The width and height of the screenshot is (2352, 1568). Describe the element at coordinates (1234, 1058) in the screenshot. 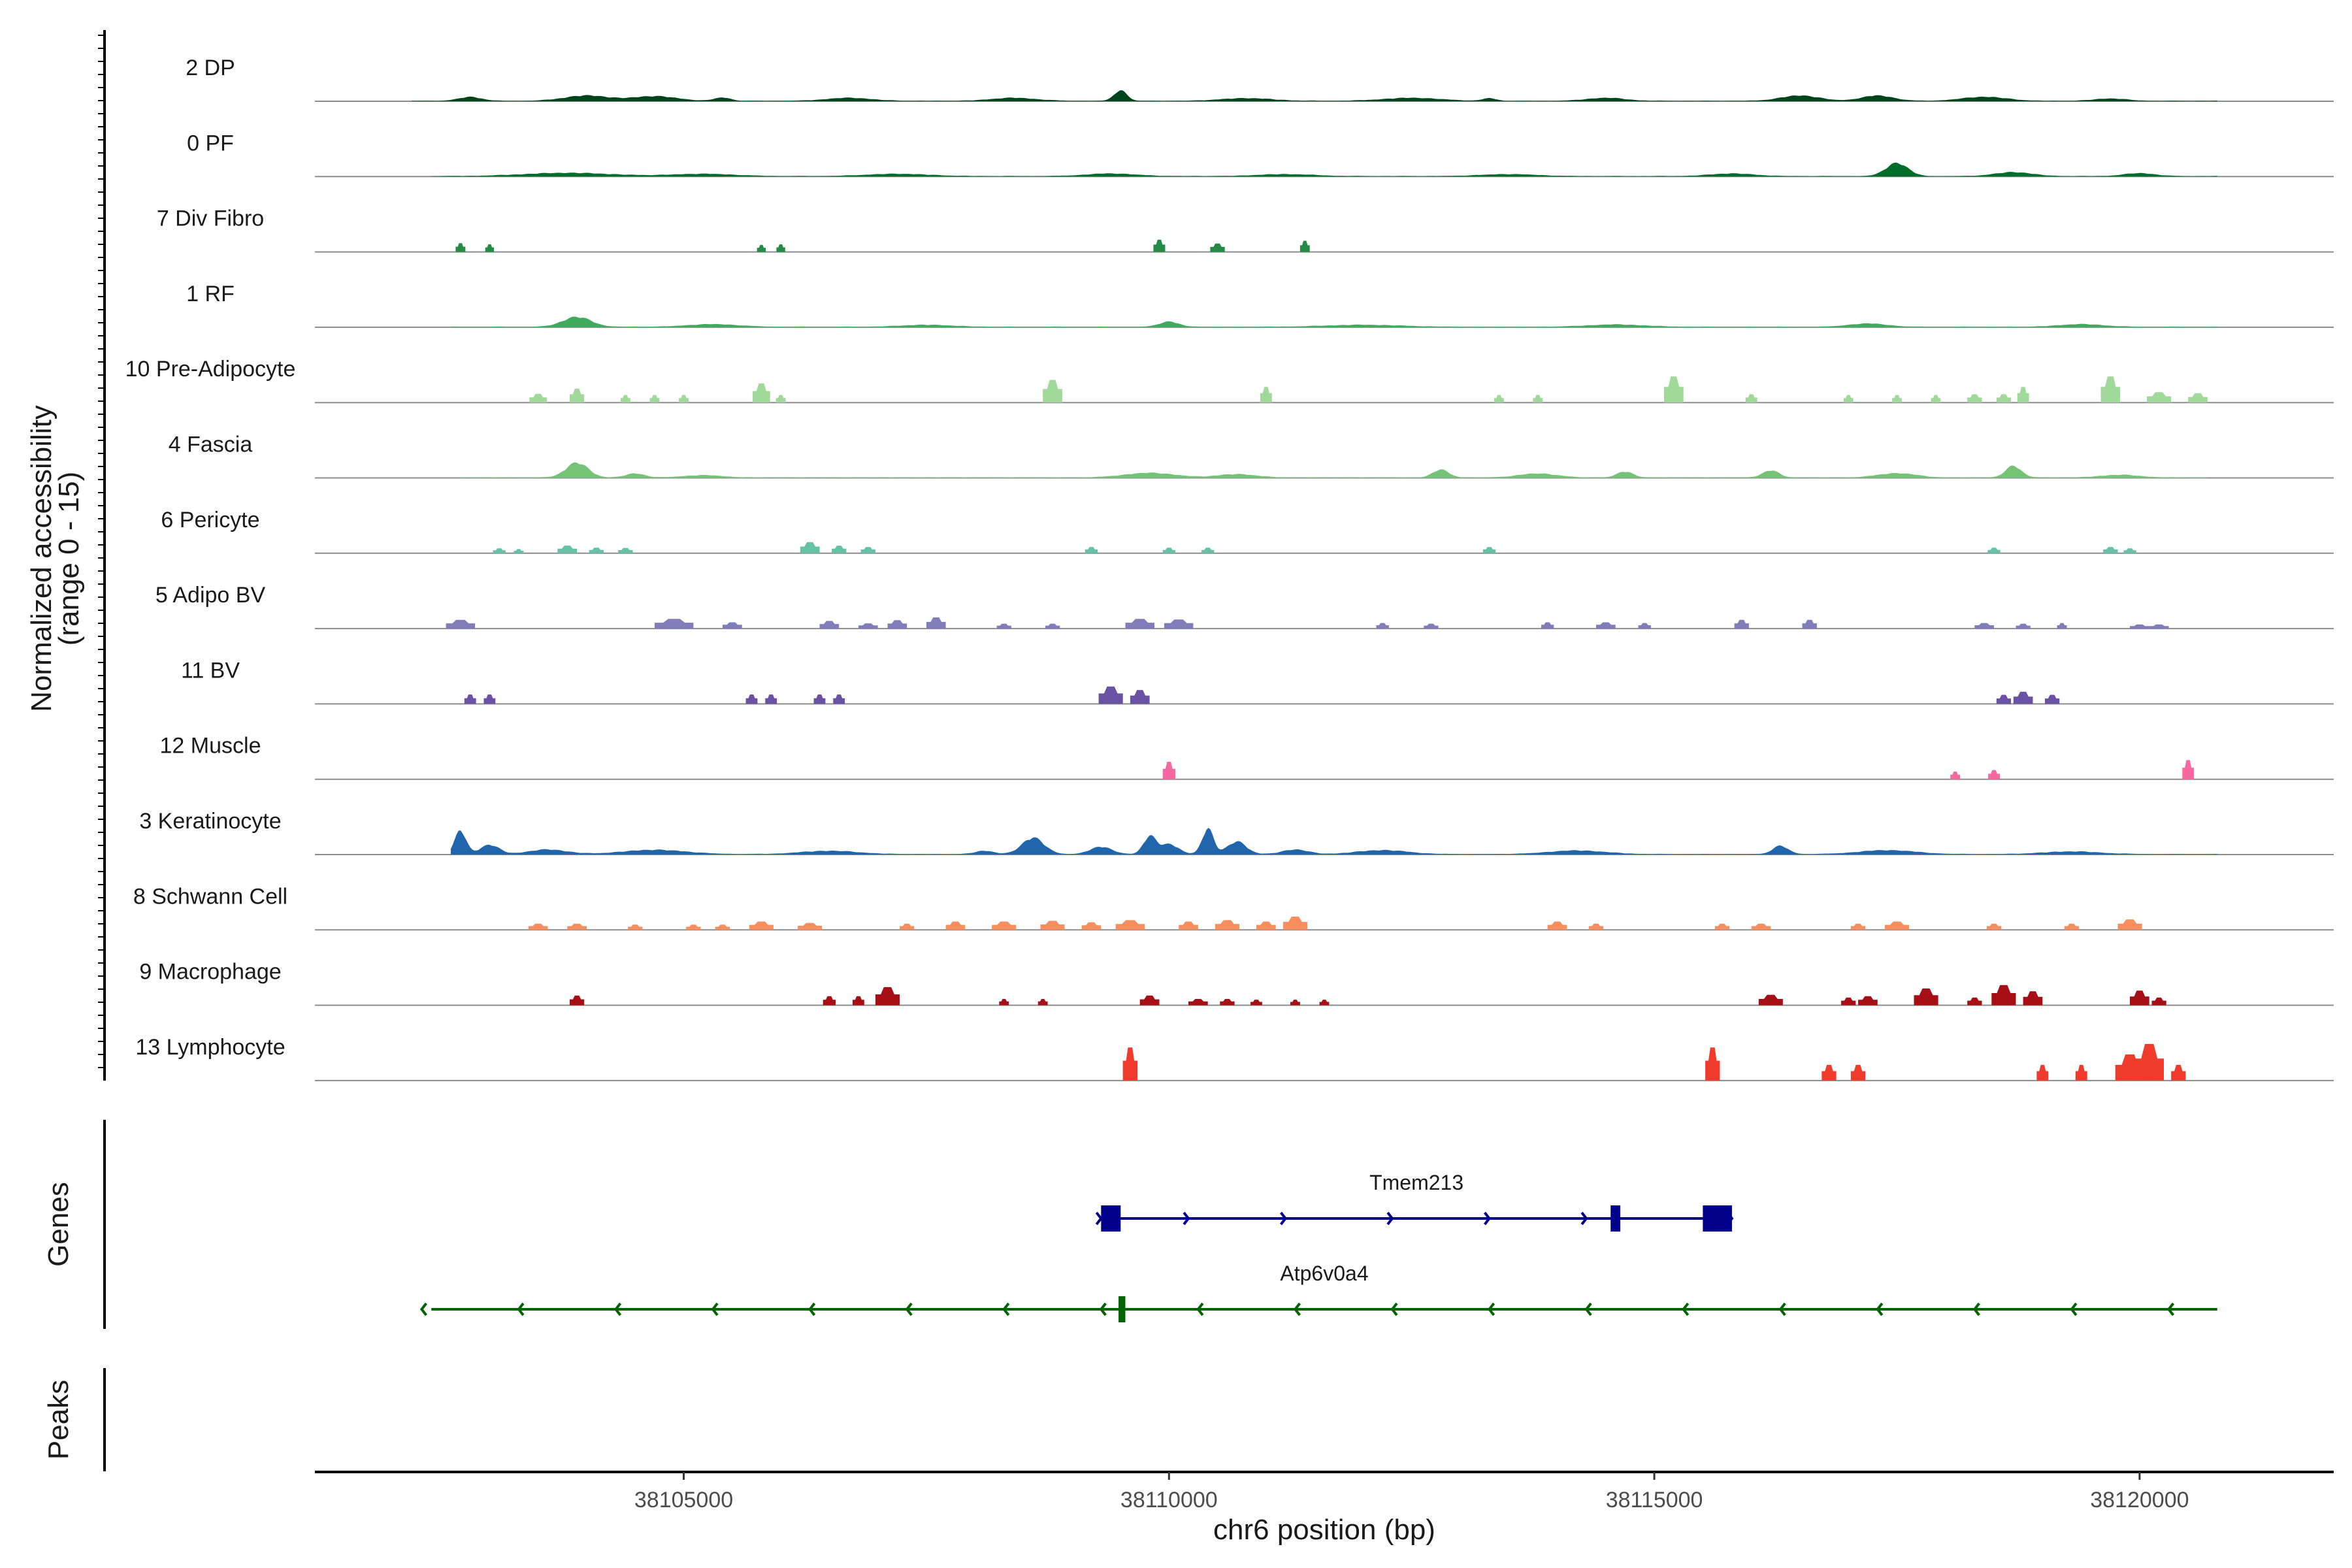

I see `track-13-lymphocyte: 13 Lymphocyte` at that location.